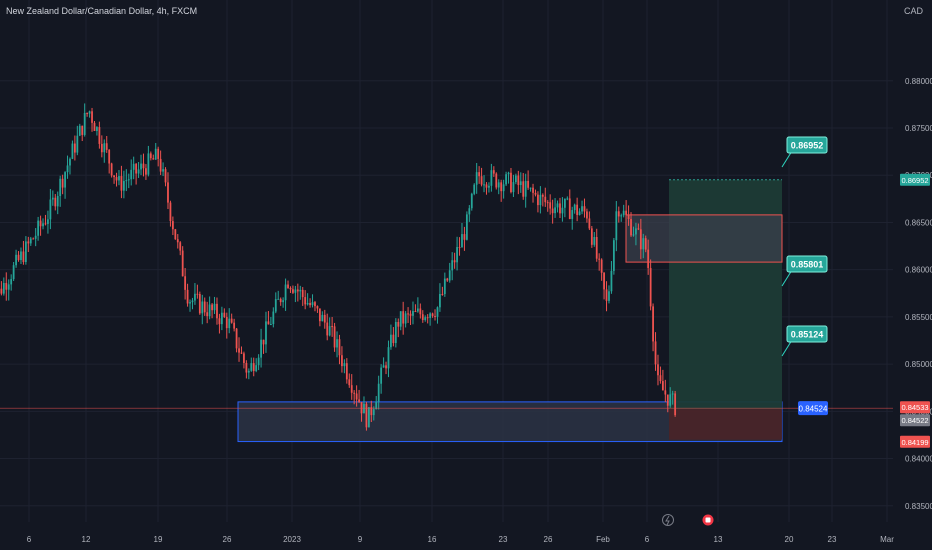 The image size is (932, 550). I want to click on level-callout: 0.85801, so click(804, 271).